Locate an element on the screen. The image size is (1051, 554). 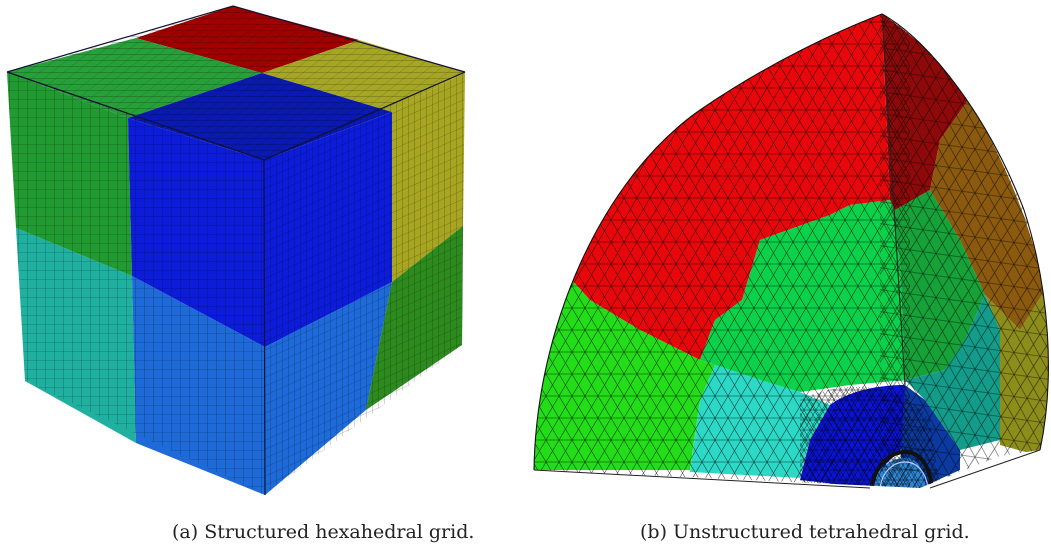
caption-b: (b) Unstructured tetrahedral grid. is located at coordinates (805, 532).